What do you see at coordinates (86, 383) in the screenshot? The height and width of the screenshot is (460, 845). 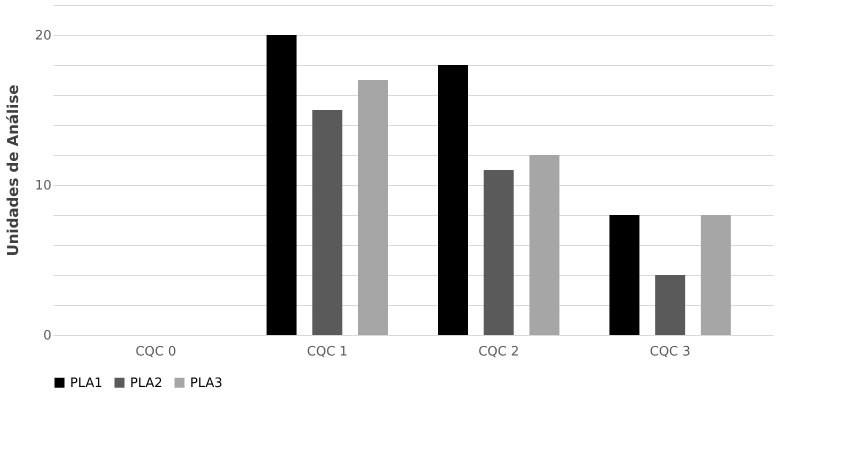 I see `legend-label: PLA1` at bounding box center [86, 383].